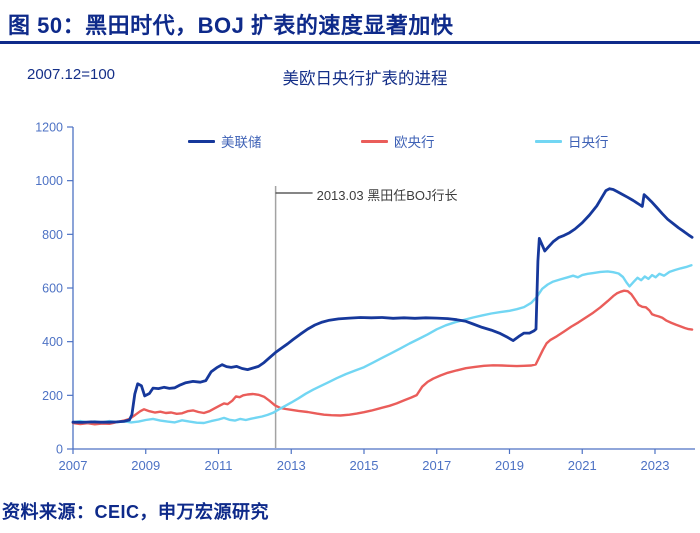 The height and width of the screenshot is (533, 700). What do you see at coordinates (201, 141) in the screenshot?
I see `fed-line-swatch` at bounding box center [201, 141].